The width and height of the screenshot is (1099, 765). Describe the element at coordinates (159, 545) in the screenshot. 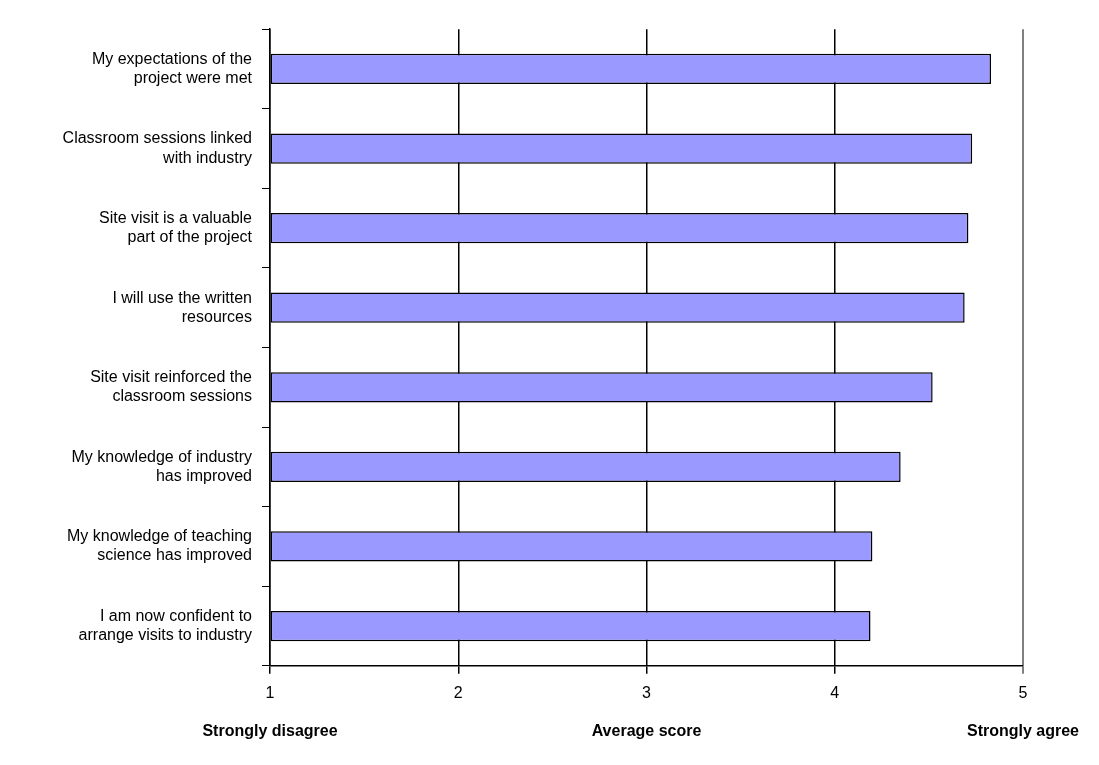

I see `y-tick-label: My knowledge of teaching science has improved` at that location.